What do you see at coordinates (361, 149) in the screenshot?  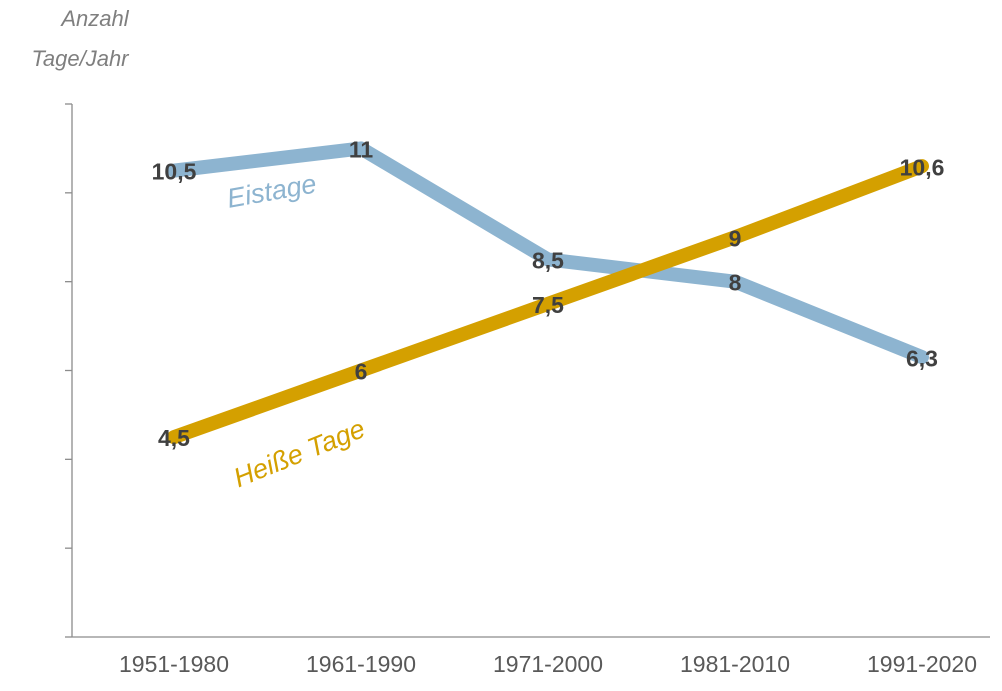 I see `data-label: 11` at bounding box center [361, 149].